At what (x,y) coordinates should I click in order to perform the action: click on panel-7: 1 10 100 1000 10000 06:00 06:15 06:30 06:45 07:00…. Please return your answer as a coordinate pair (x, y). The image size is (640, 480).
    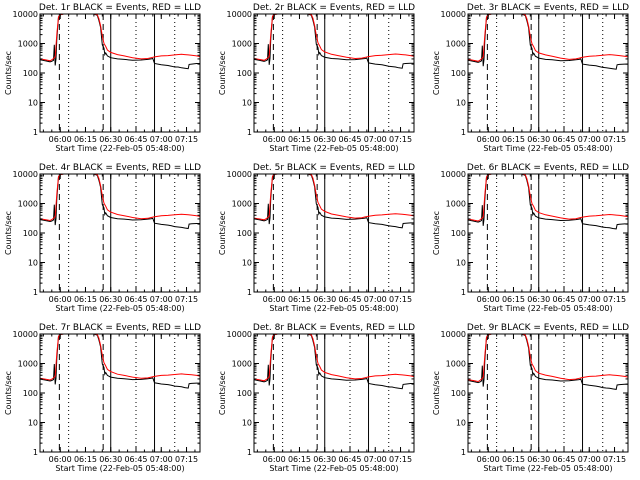
    Looking at the image, I should click on (102, 398).